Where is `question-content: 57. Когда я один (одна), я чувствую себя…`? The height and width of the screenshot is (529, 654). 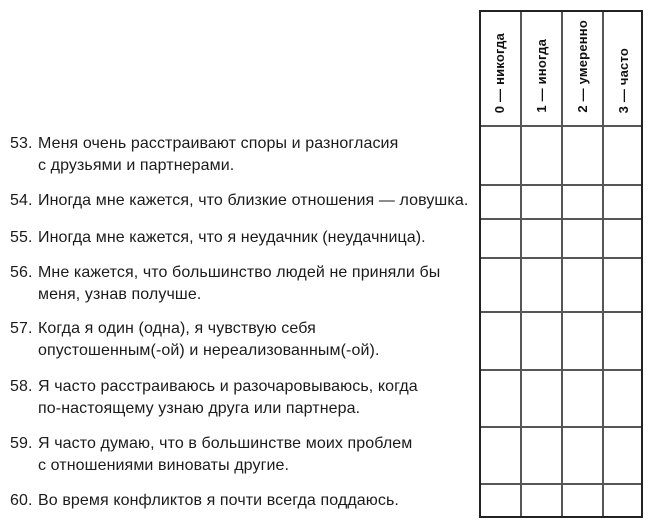 question-content: 57. Когда я один (одна), я чувствую себя… is located at coordinates (240, 340).